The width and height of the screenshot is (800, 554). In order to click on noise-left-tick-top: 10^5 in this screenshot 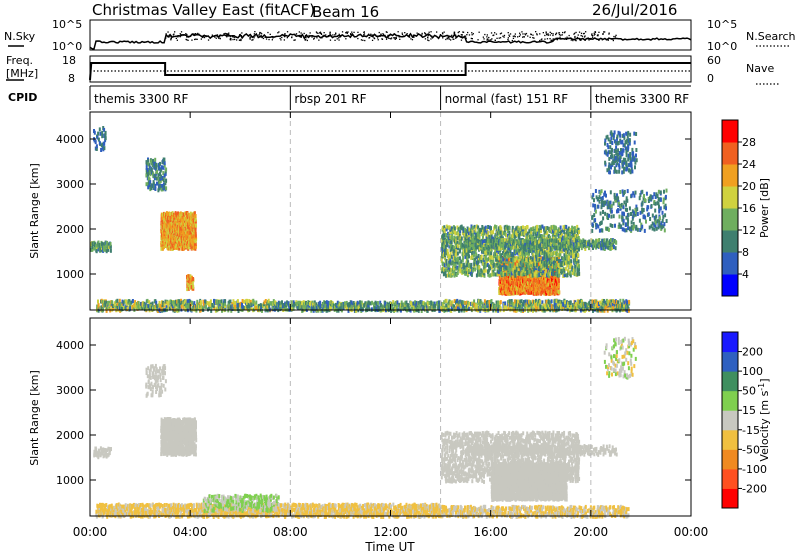, I will do `click(67, 24)`.